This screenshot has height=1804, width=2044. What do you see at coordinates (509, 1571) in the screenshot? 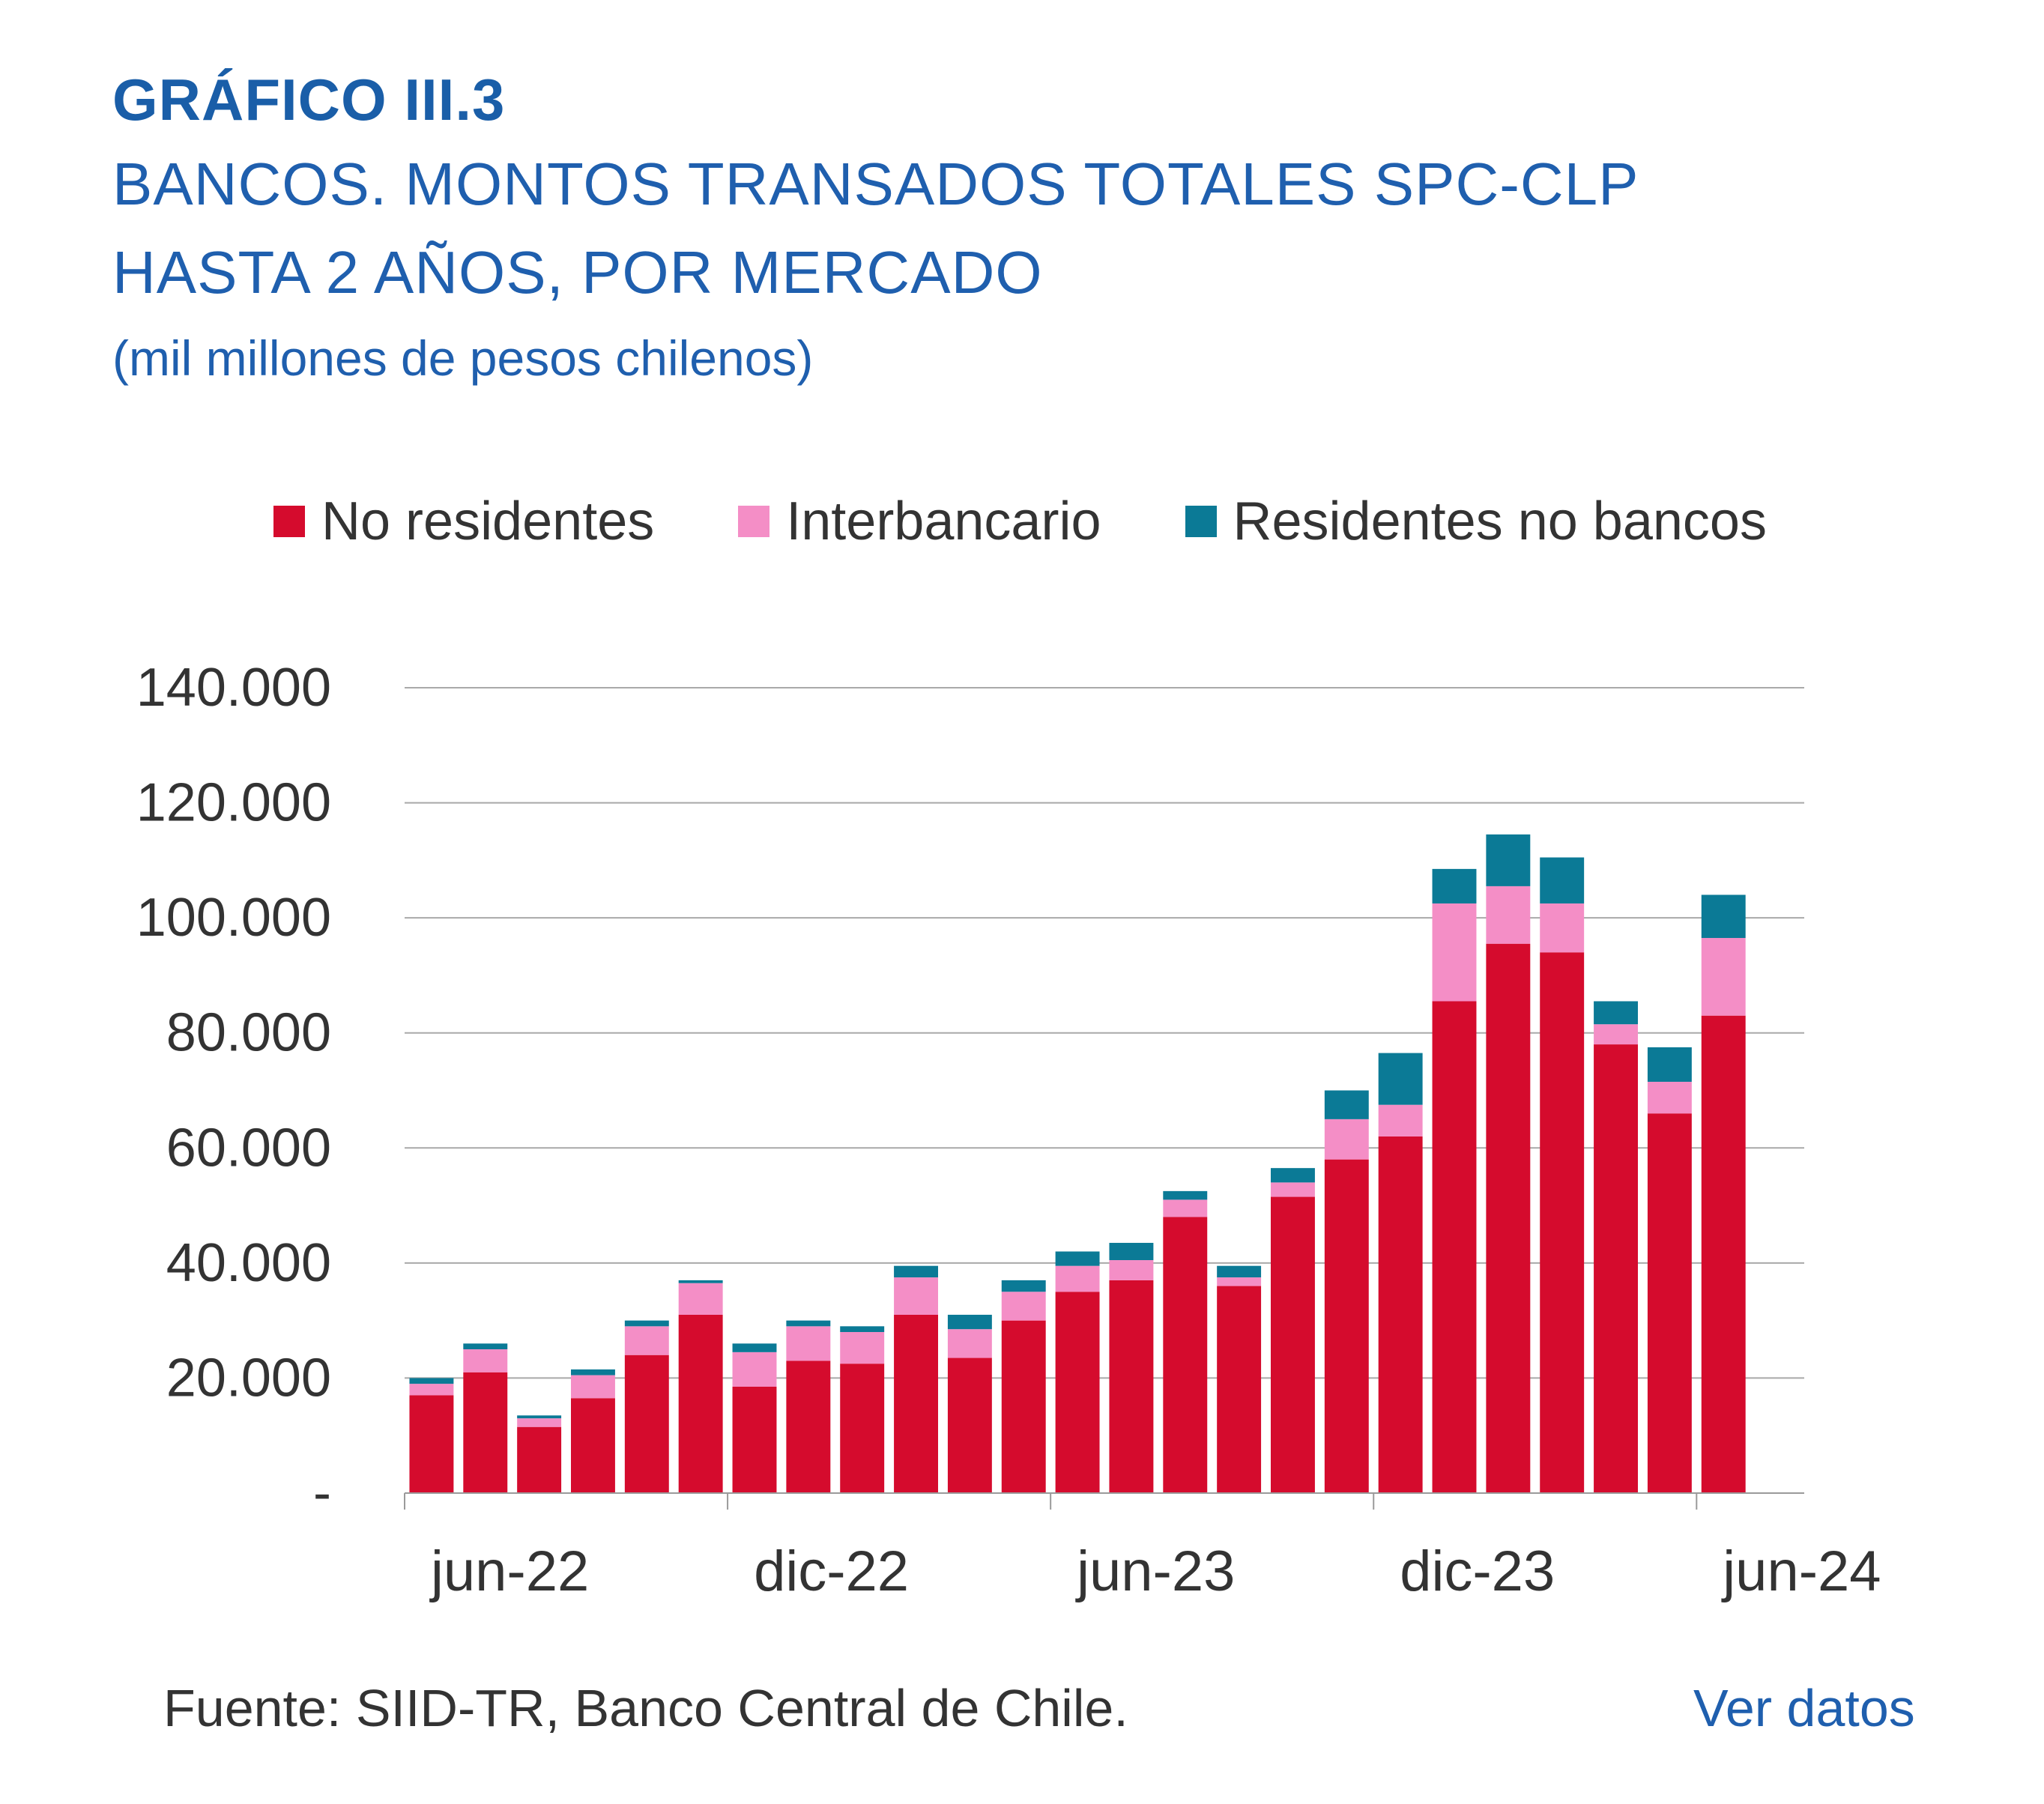
I see `x-tick-label: jun-22` at bounding box center [509, 1571].